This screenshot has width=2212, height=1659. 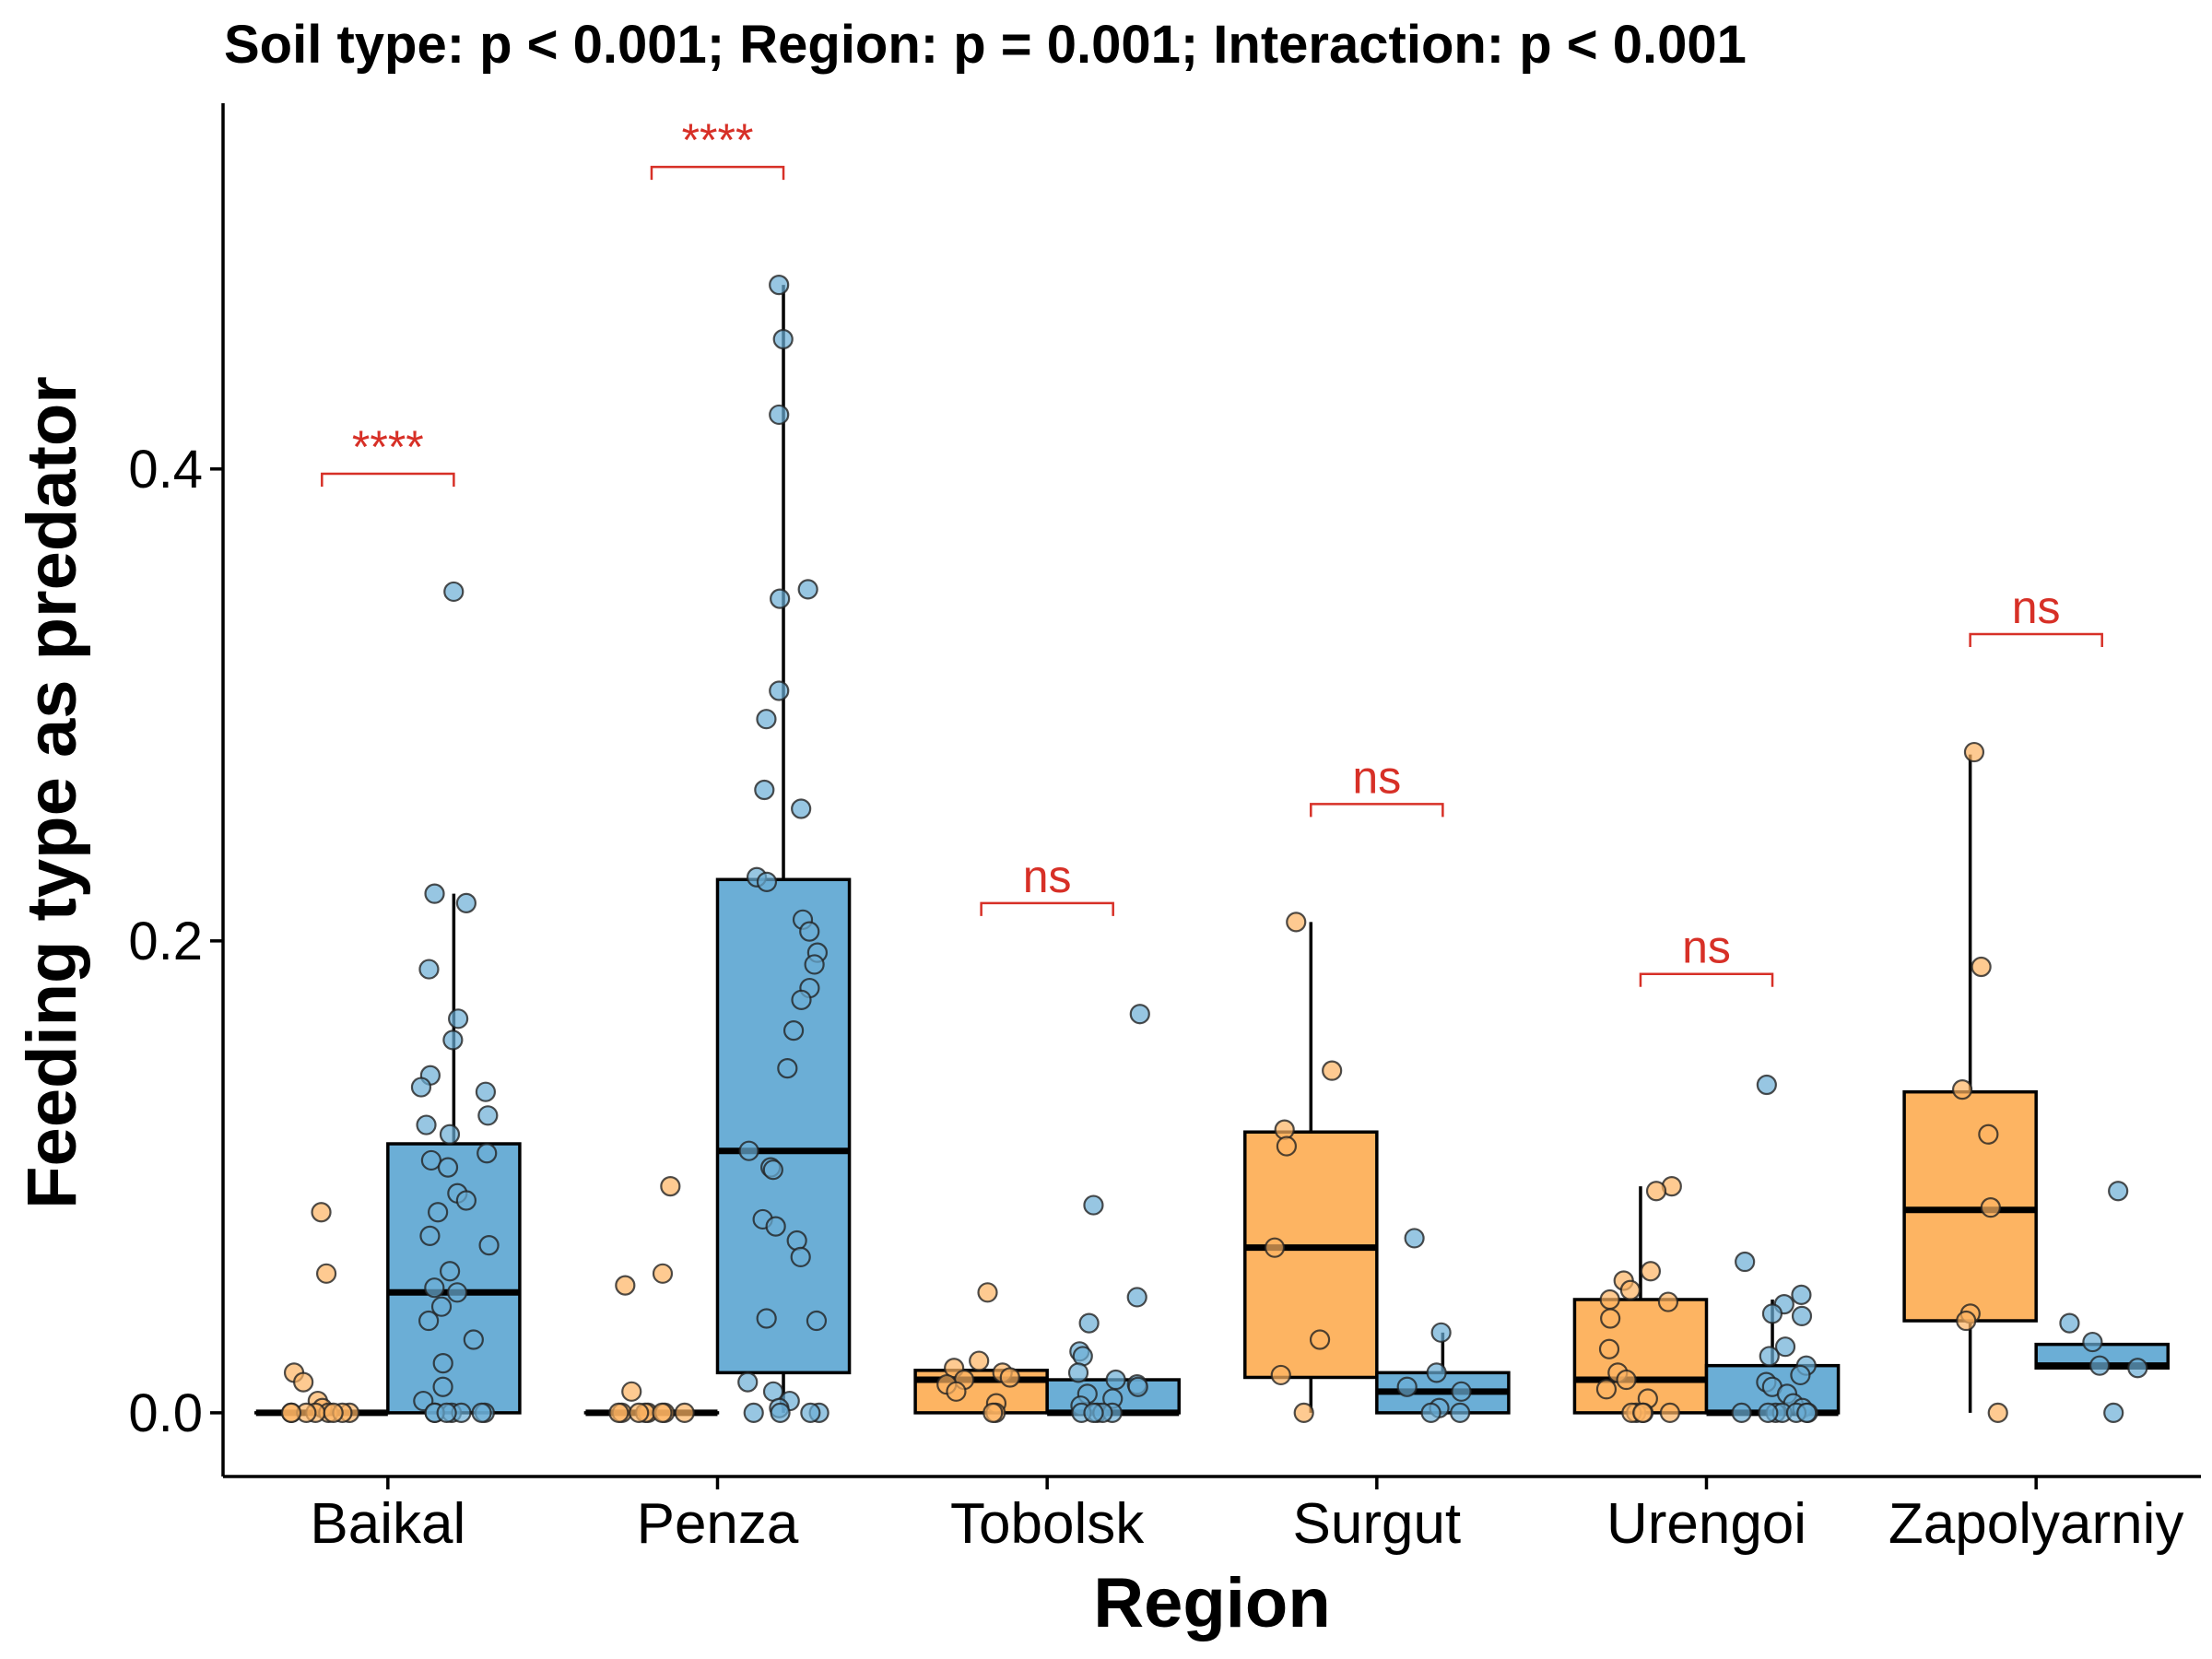 What do you see at coordinates (1047, 1524) in the screenshot?
I see `x-tick-label: Tobolsk` at bounding box center [1047, 1524].